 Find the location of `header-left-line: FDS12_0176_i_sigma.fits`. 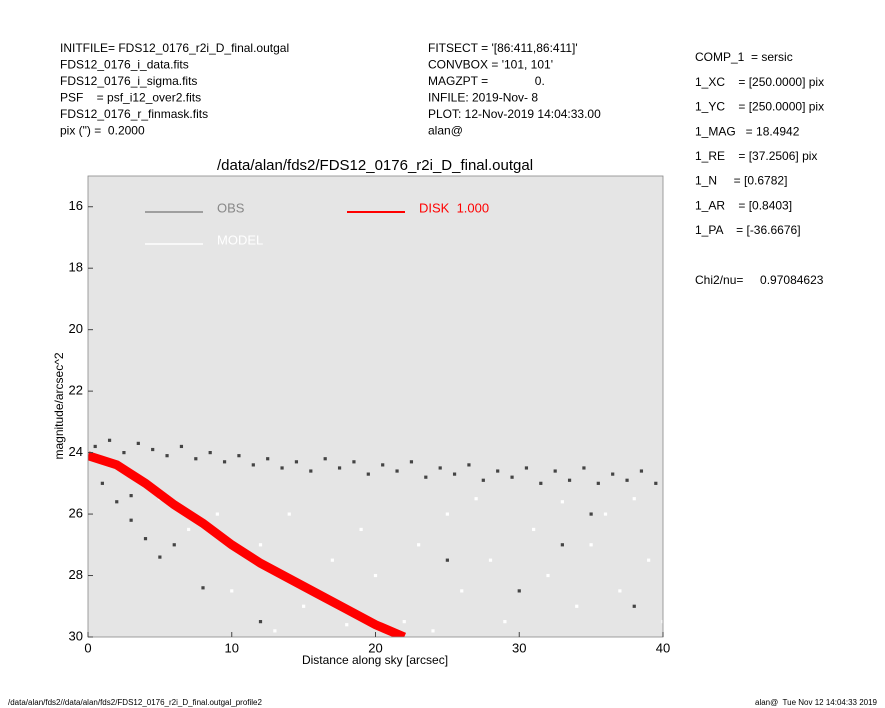

header-left-line: FDS12_0176_i_sigma.fits is located at coordinates (128, 81).